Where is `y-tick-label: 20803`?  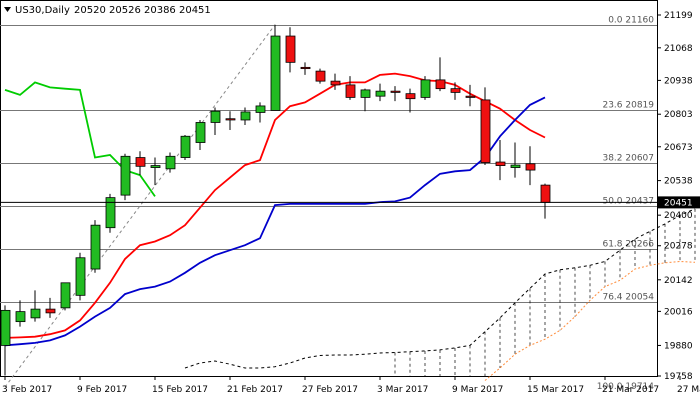
y-tick-label: 20803 is located at coordinates (678, 115).